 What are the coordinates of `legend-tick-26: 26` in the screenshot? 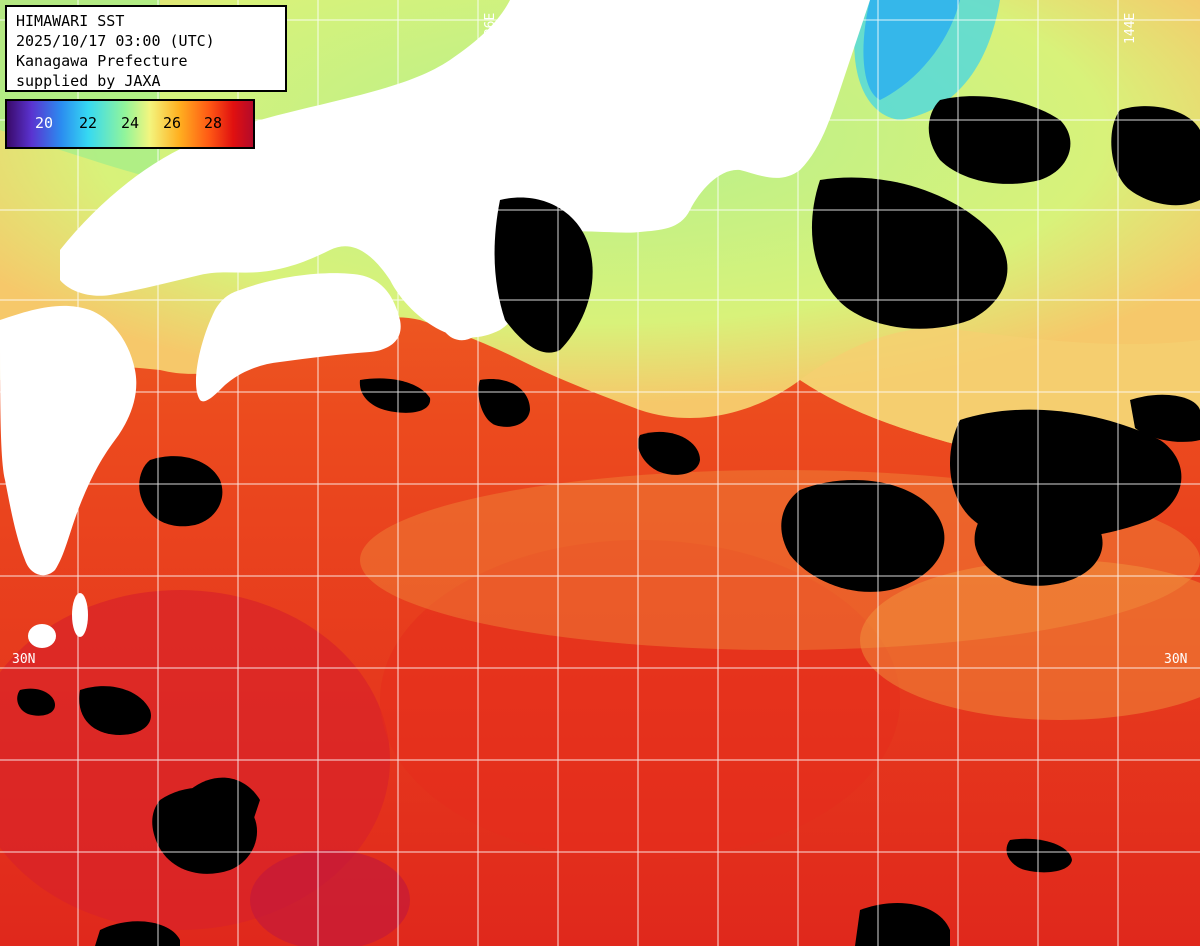 It's located at (172, 123).